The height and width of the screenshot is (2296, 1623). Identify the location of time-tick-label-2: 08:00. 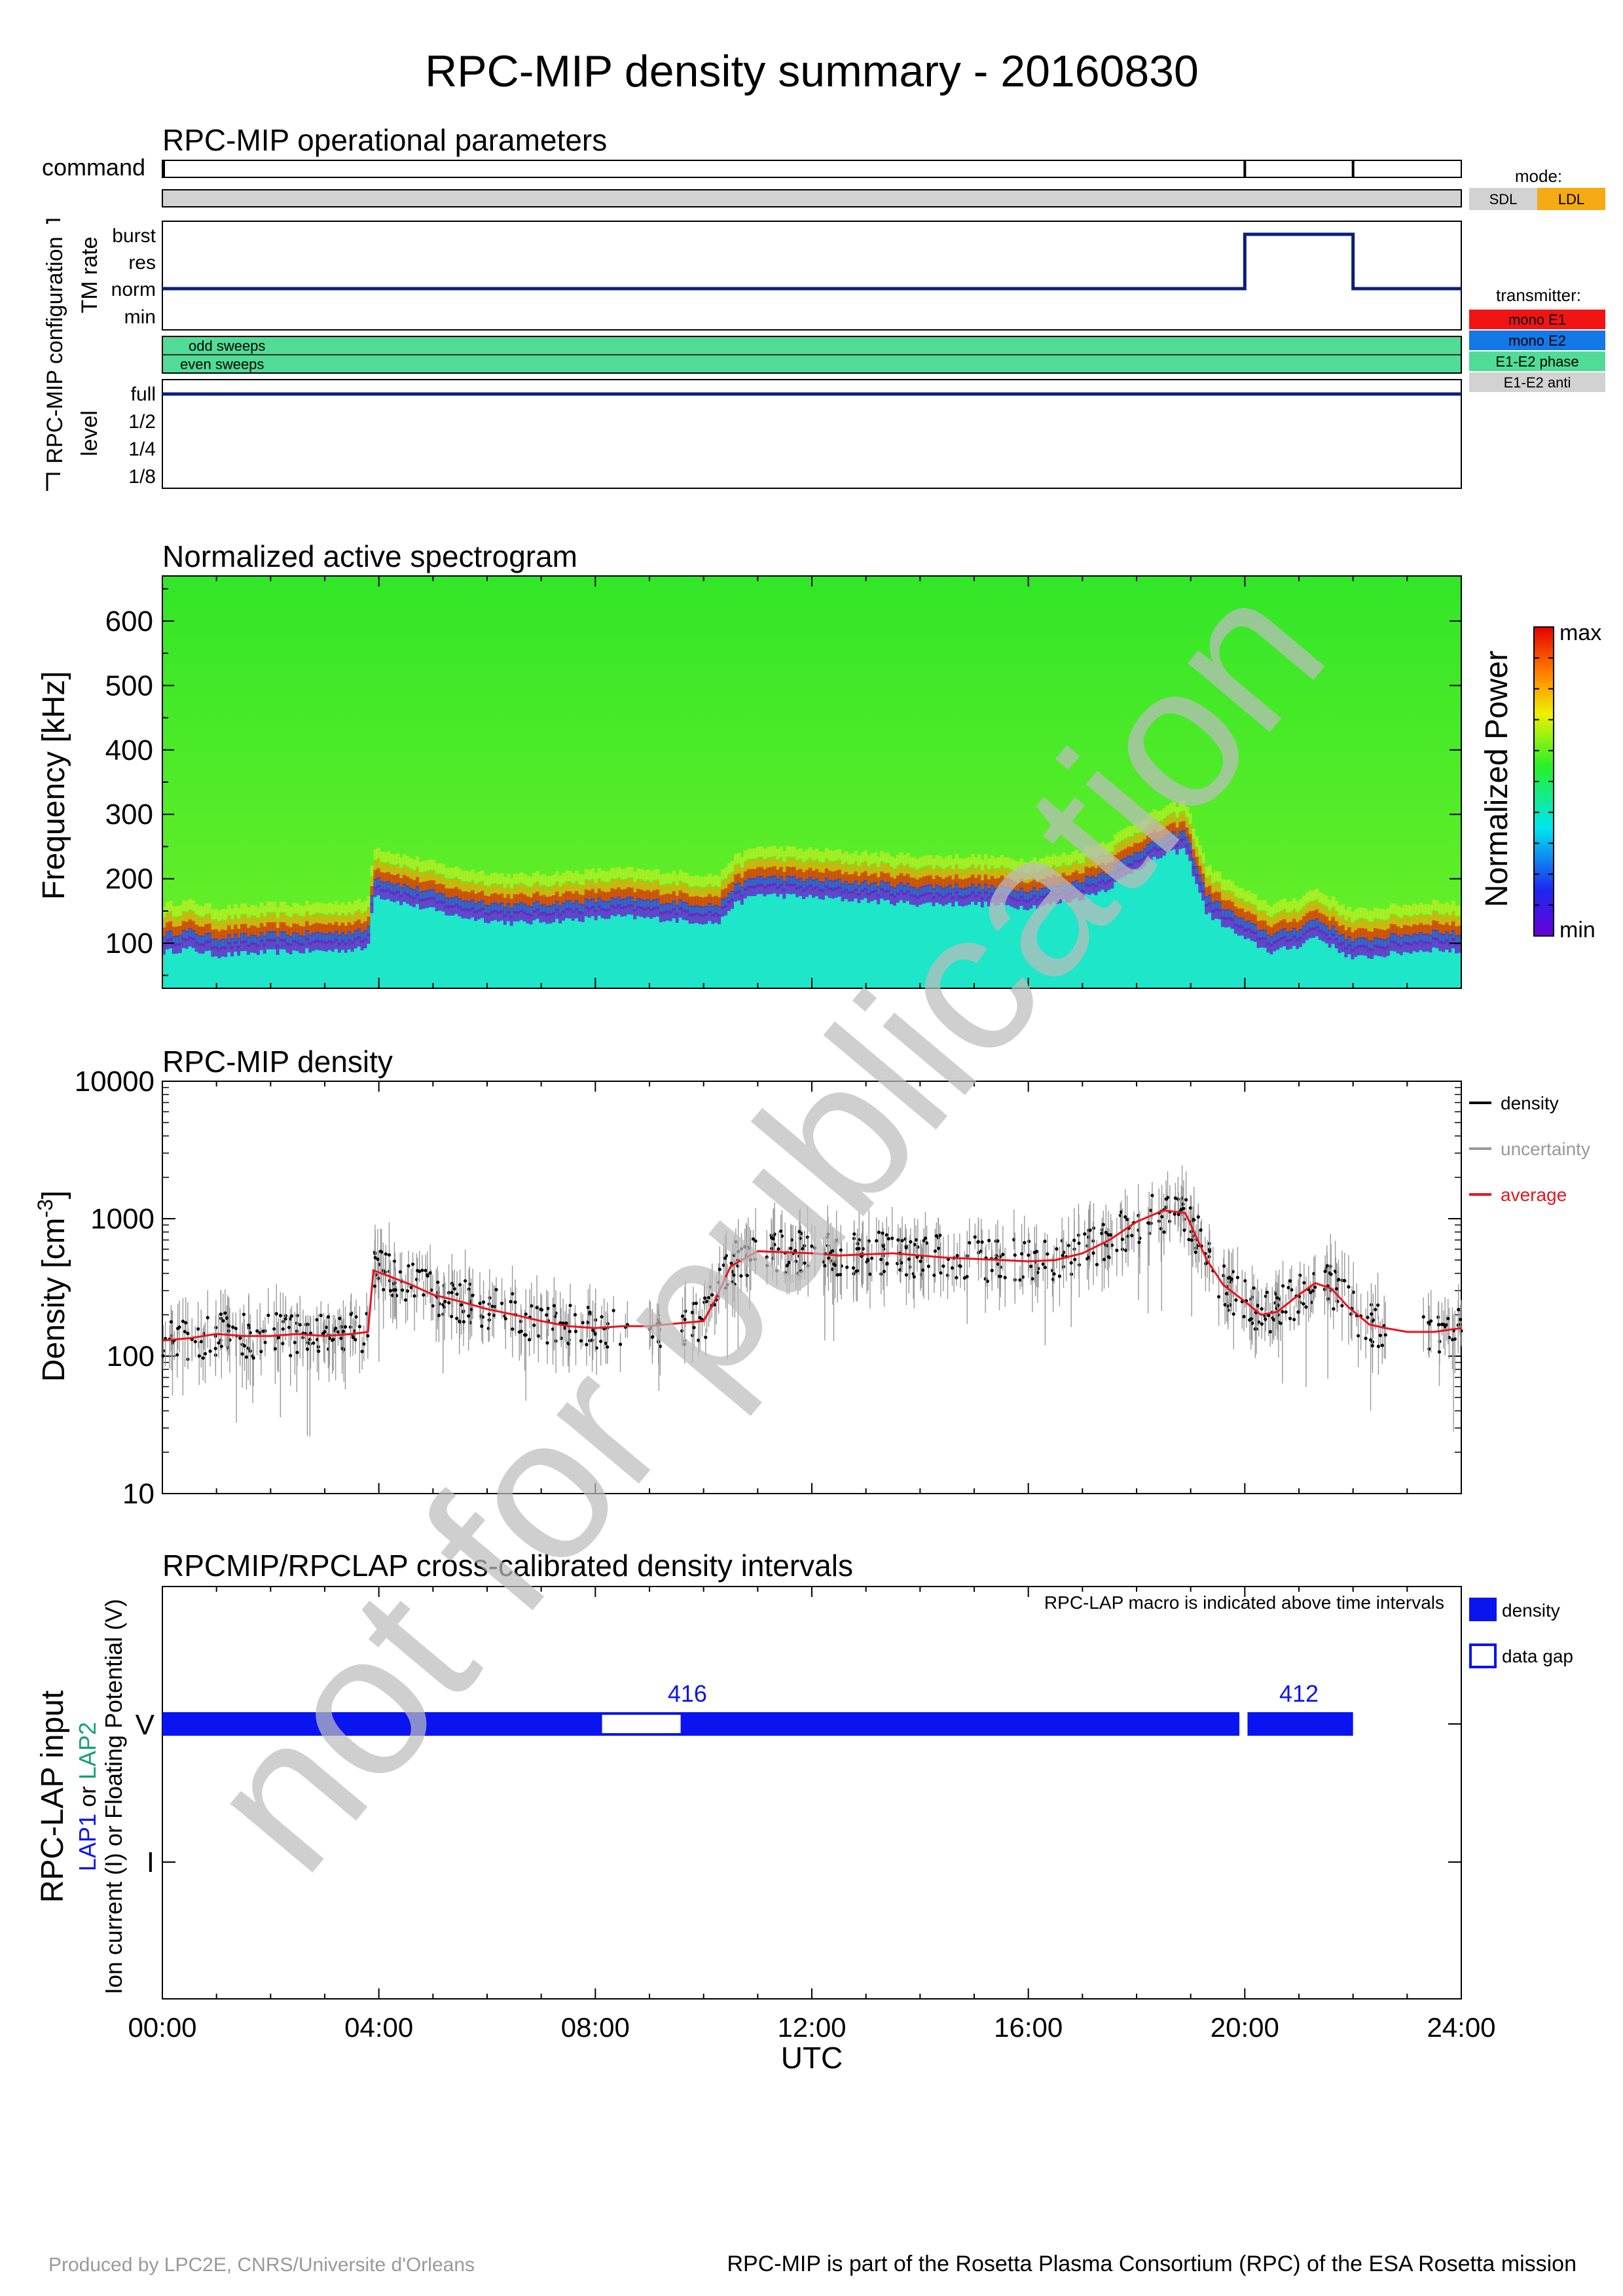
(595, 2027).